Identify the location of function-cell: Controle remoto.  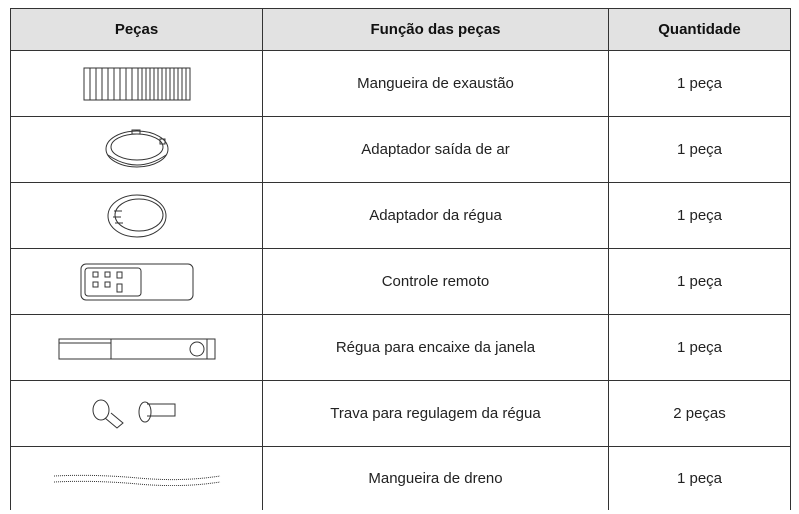
(435, 281).